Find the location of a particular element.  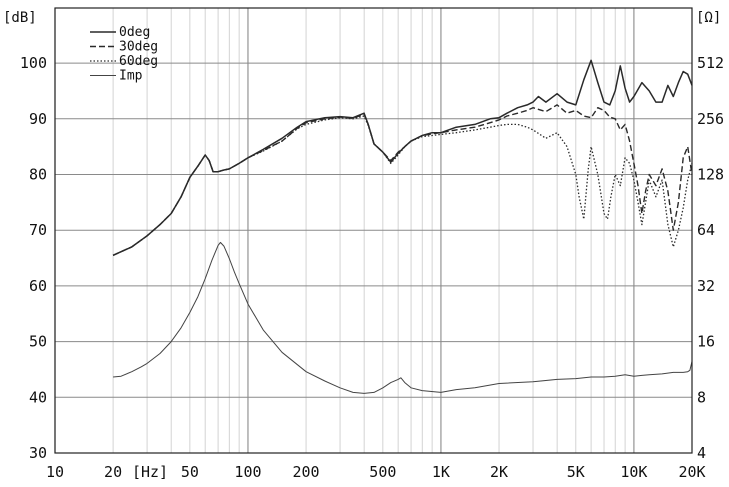

y-left-tick-label: 90 is located at coordinates (38, 119).